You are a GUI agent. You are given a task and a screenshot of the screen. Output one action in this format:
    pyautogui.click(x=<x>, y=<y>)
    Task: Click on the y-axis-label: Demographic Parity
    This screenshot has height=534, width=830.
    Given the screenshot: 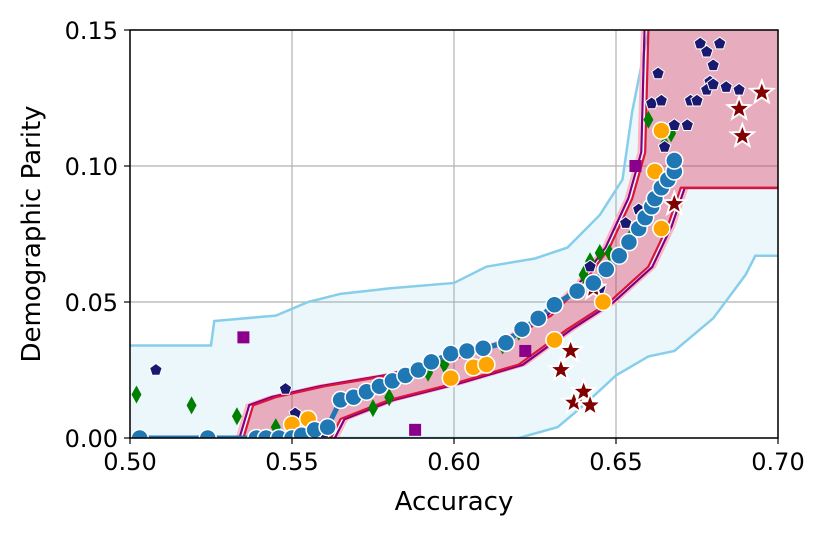 What is the action you would take?
    pyautogui.click(x=32, y=233)
    